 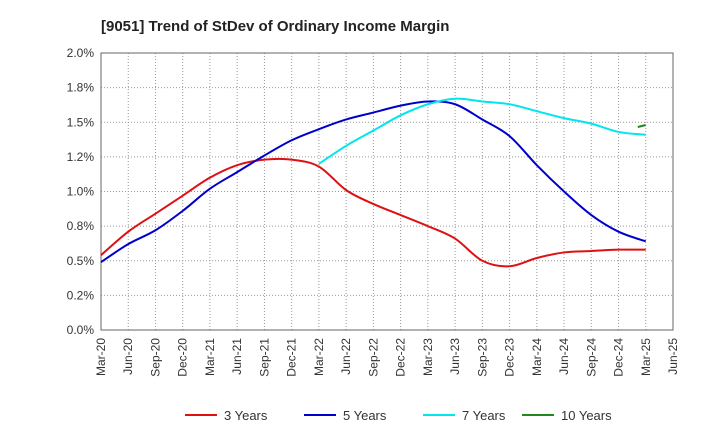 What do you see at coordinates (81, 330) in the screenshot?
I see `y-tick-label: 0.0%` at bounding box center [81, 330].